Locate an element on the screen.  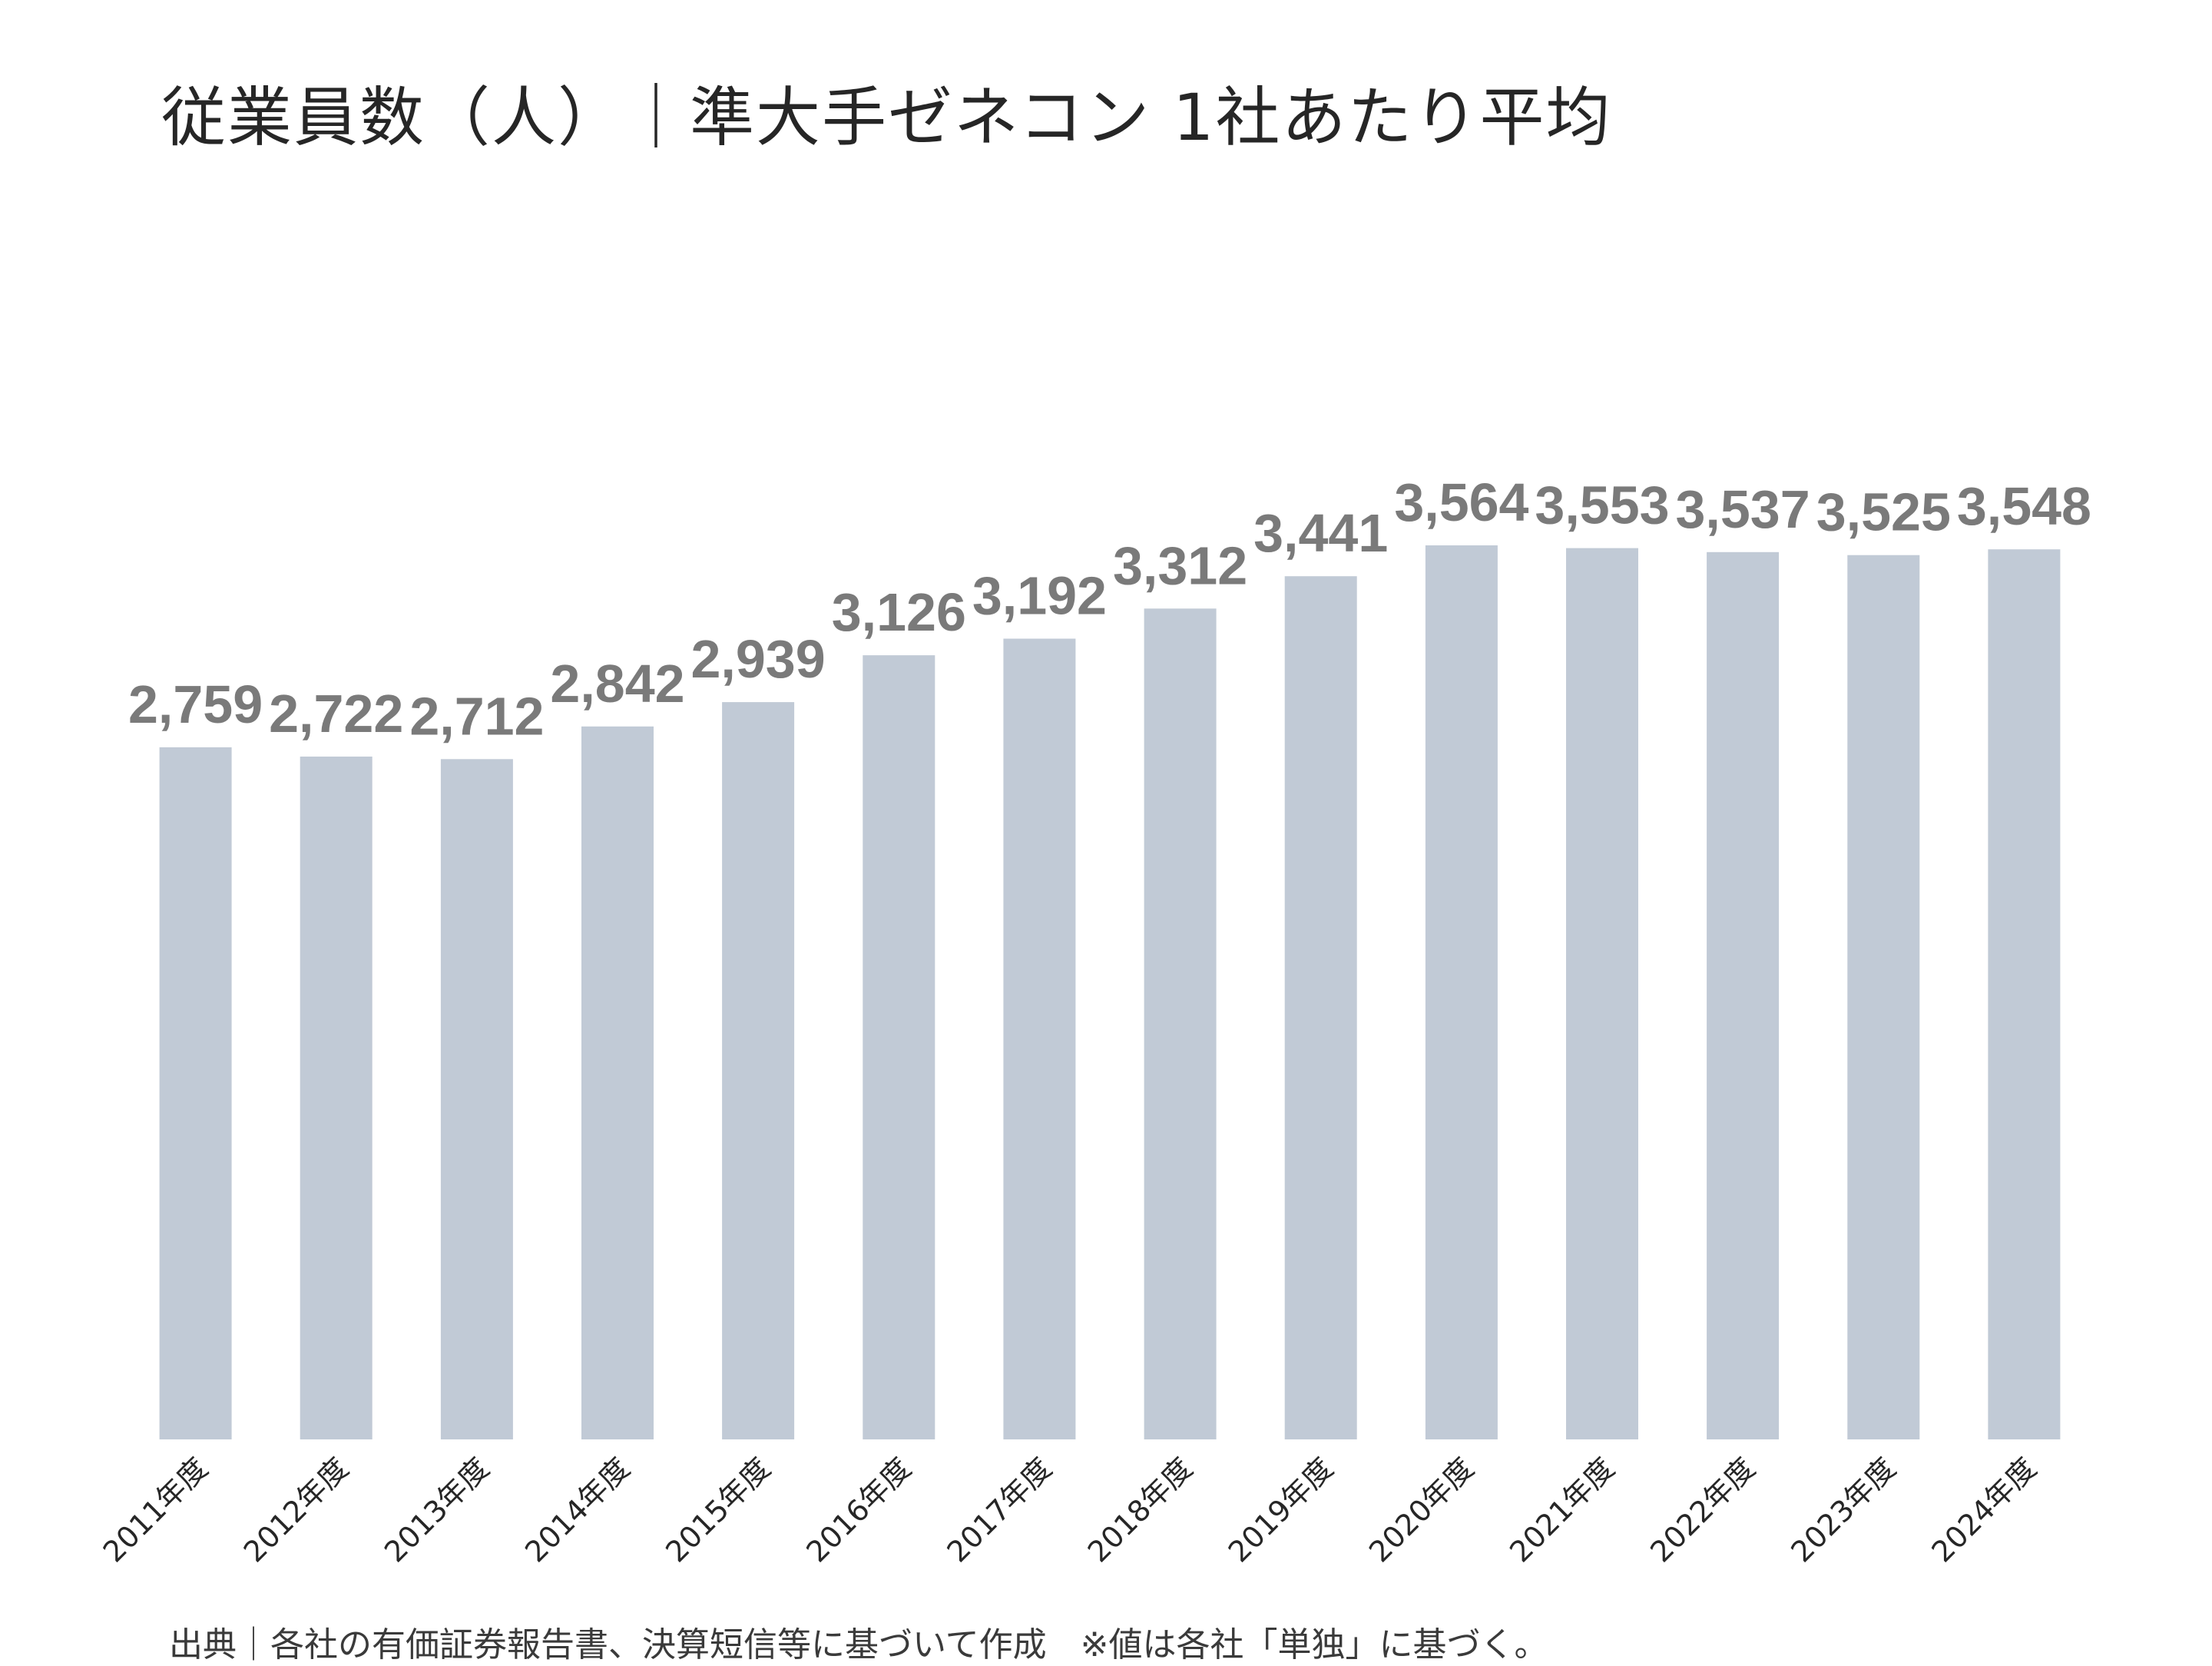
bar-2015年度 is located at coordinates (758, 1070).